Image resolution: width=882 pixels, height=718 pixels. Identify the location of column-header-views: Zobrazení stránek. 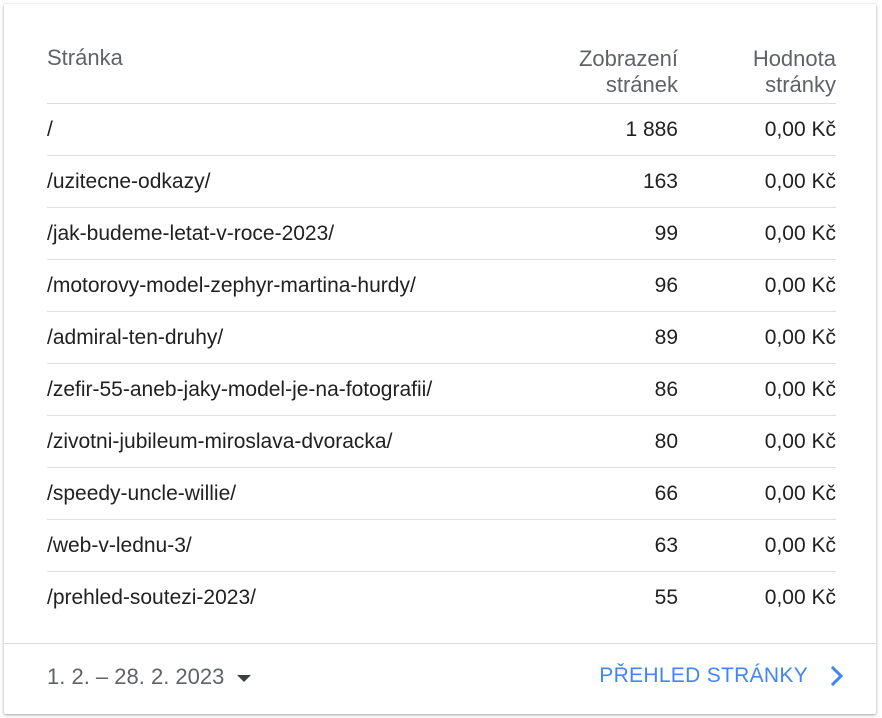
(578, 72).